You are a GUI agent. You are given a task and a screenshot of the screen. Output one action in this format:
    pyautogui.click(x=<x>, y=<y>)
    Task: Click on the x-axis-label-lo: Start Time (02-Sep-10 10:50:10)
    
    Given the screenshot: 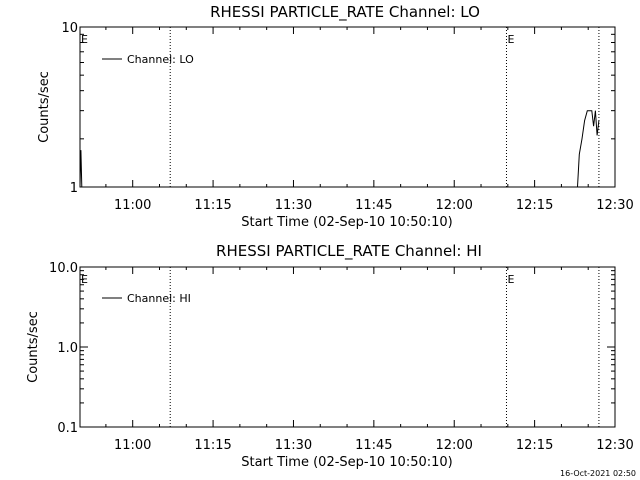 What is the action you would take?
    pyautogui.click(x=346, y=222)
    